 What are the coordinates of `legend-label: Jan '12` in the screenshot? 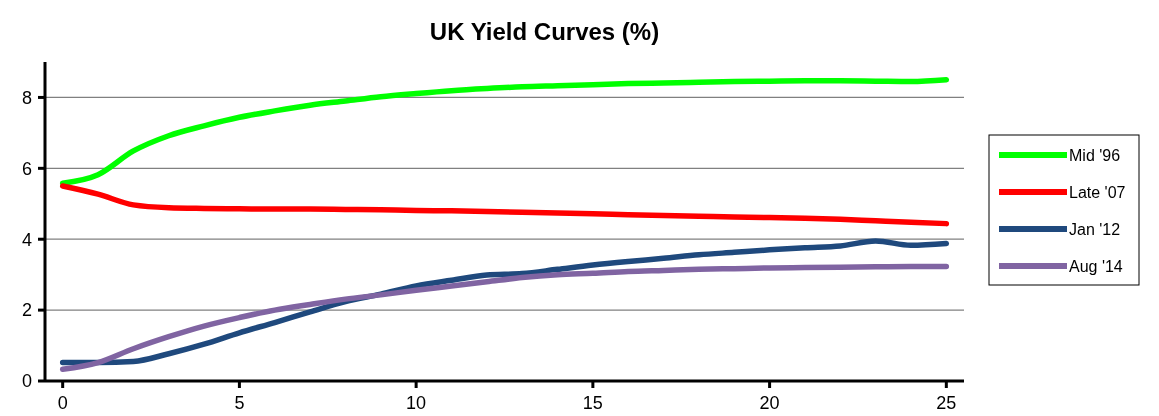 It's located at (1095, 229).